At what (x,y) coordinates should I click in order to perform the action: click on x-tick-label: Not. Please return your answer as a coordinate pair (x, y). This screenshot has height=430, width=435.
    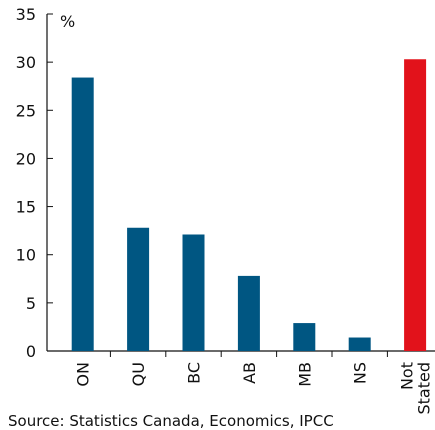
    Looking at the image, I should click on (407, 376).